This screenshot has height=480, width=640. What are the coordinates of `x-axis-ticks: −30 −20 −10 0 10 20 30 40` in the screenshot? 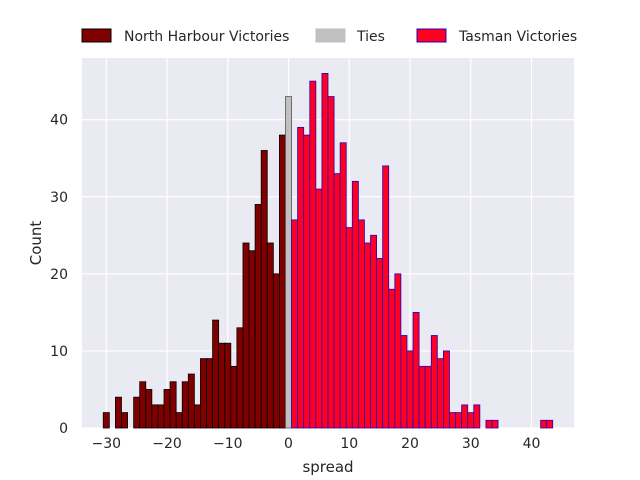 It's located at (316, 444).